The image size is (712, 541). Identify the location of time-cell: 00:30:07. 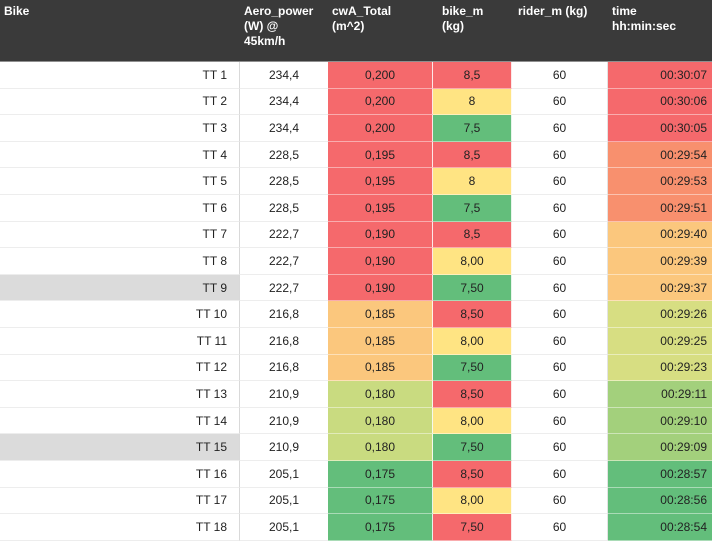
(660, 75).